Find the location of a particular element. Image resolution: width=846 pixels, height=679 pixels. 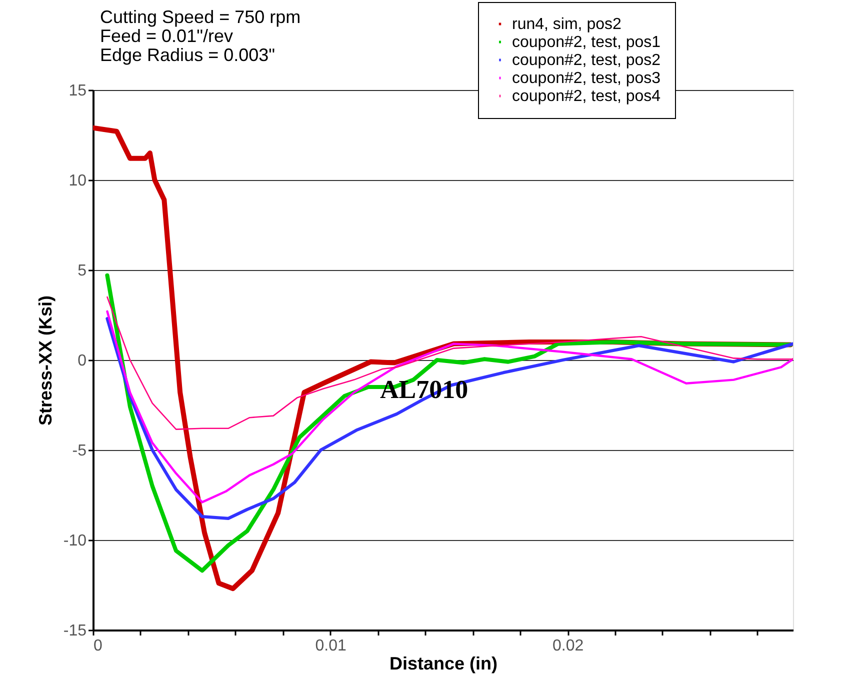

legend-label: coupon#2, test, pos3 is located at coordinates (586, 78).